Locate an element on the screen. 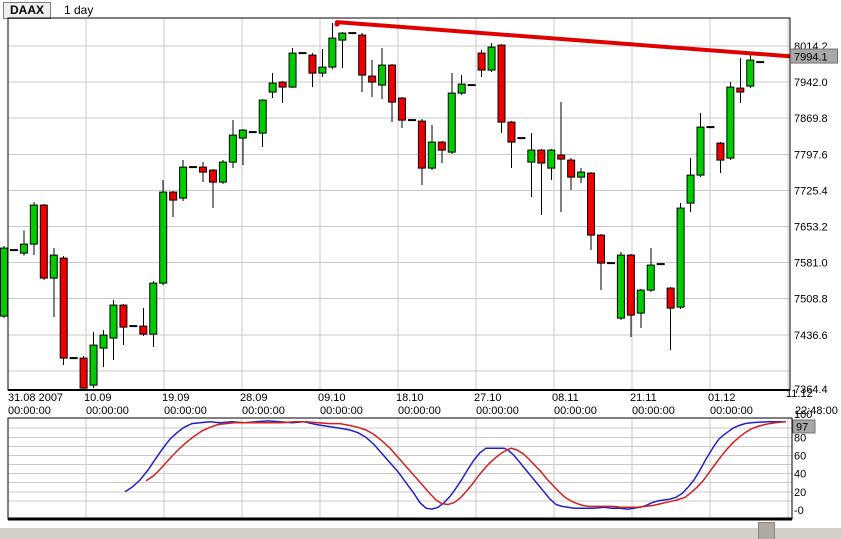 This screenshot has width=841, height=539. date-tick-label: 11.12 is located at coordinates (799, 394).